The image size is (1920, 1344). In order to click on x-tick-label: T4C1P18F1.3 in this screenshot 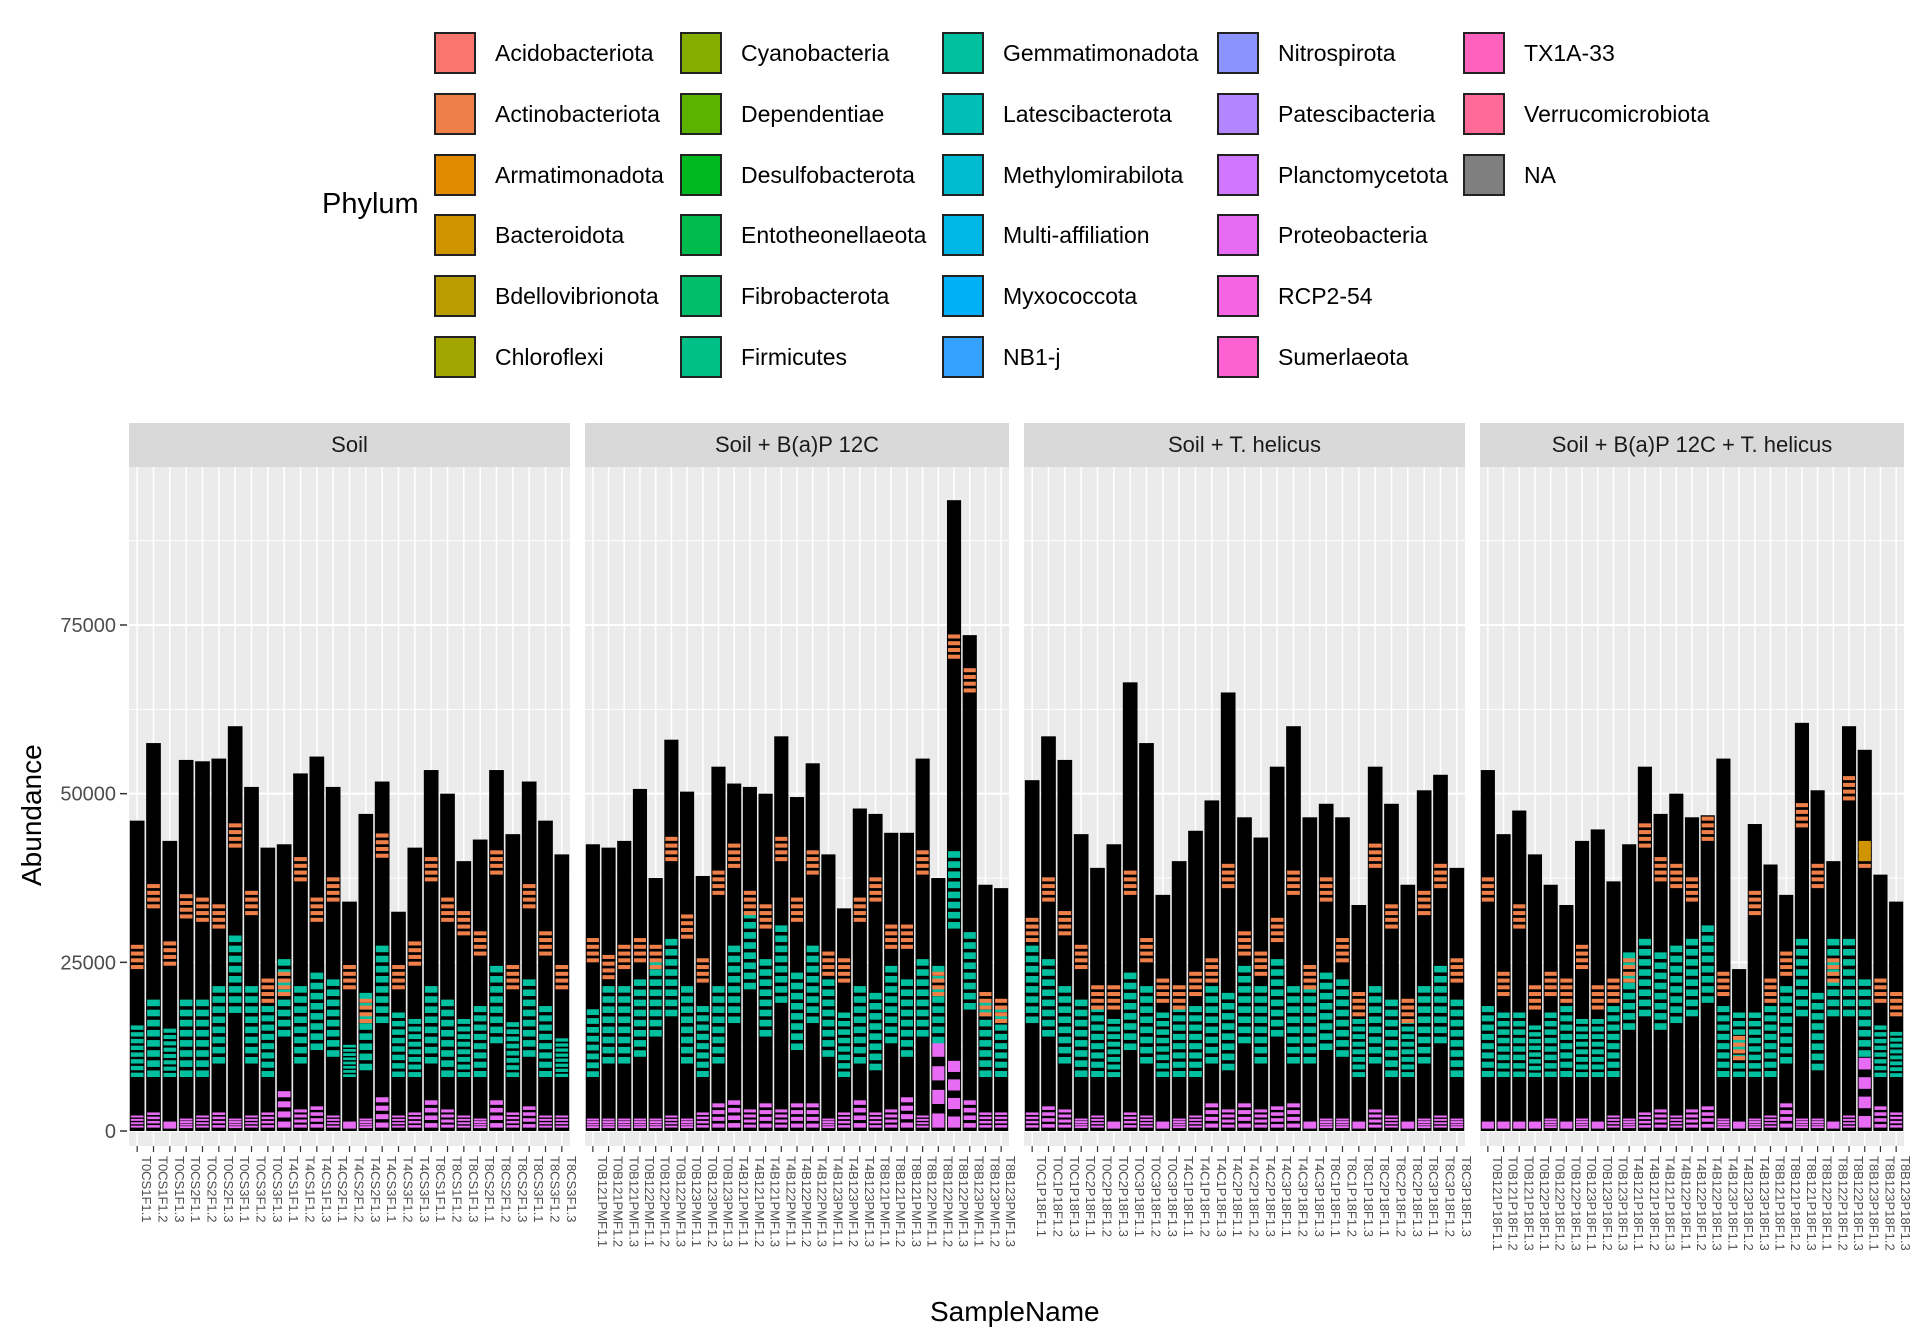, I will do `click(1221, 1196)`.